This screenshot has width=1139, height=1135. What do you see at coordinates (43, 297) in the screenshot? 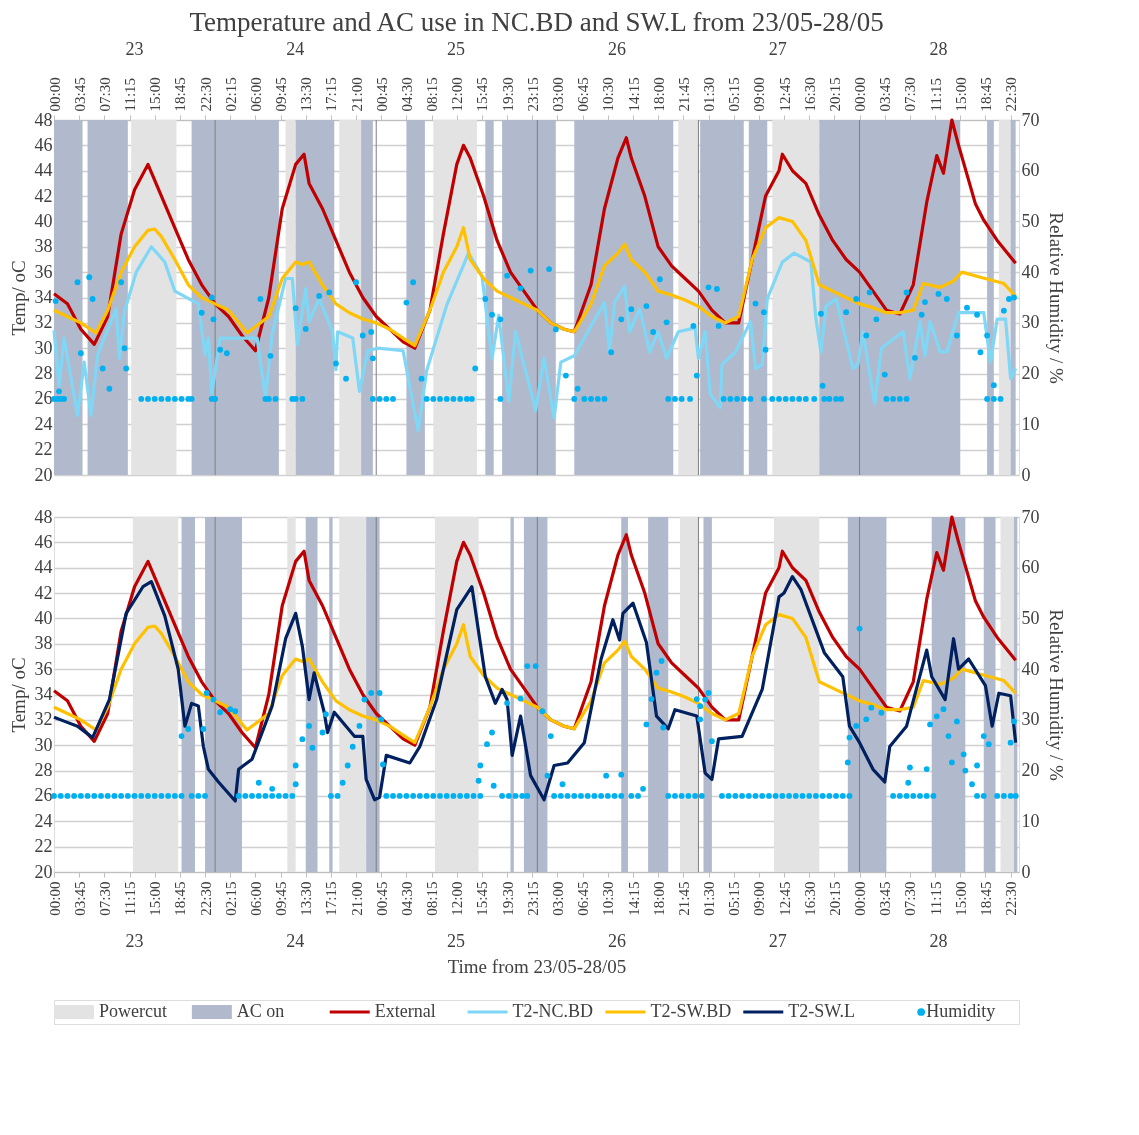
I see `y-tick-label: 34` at bounding box center [43, 297].